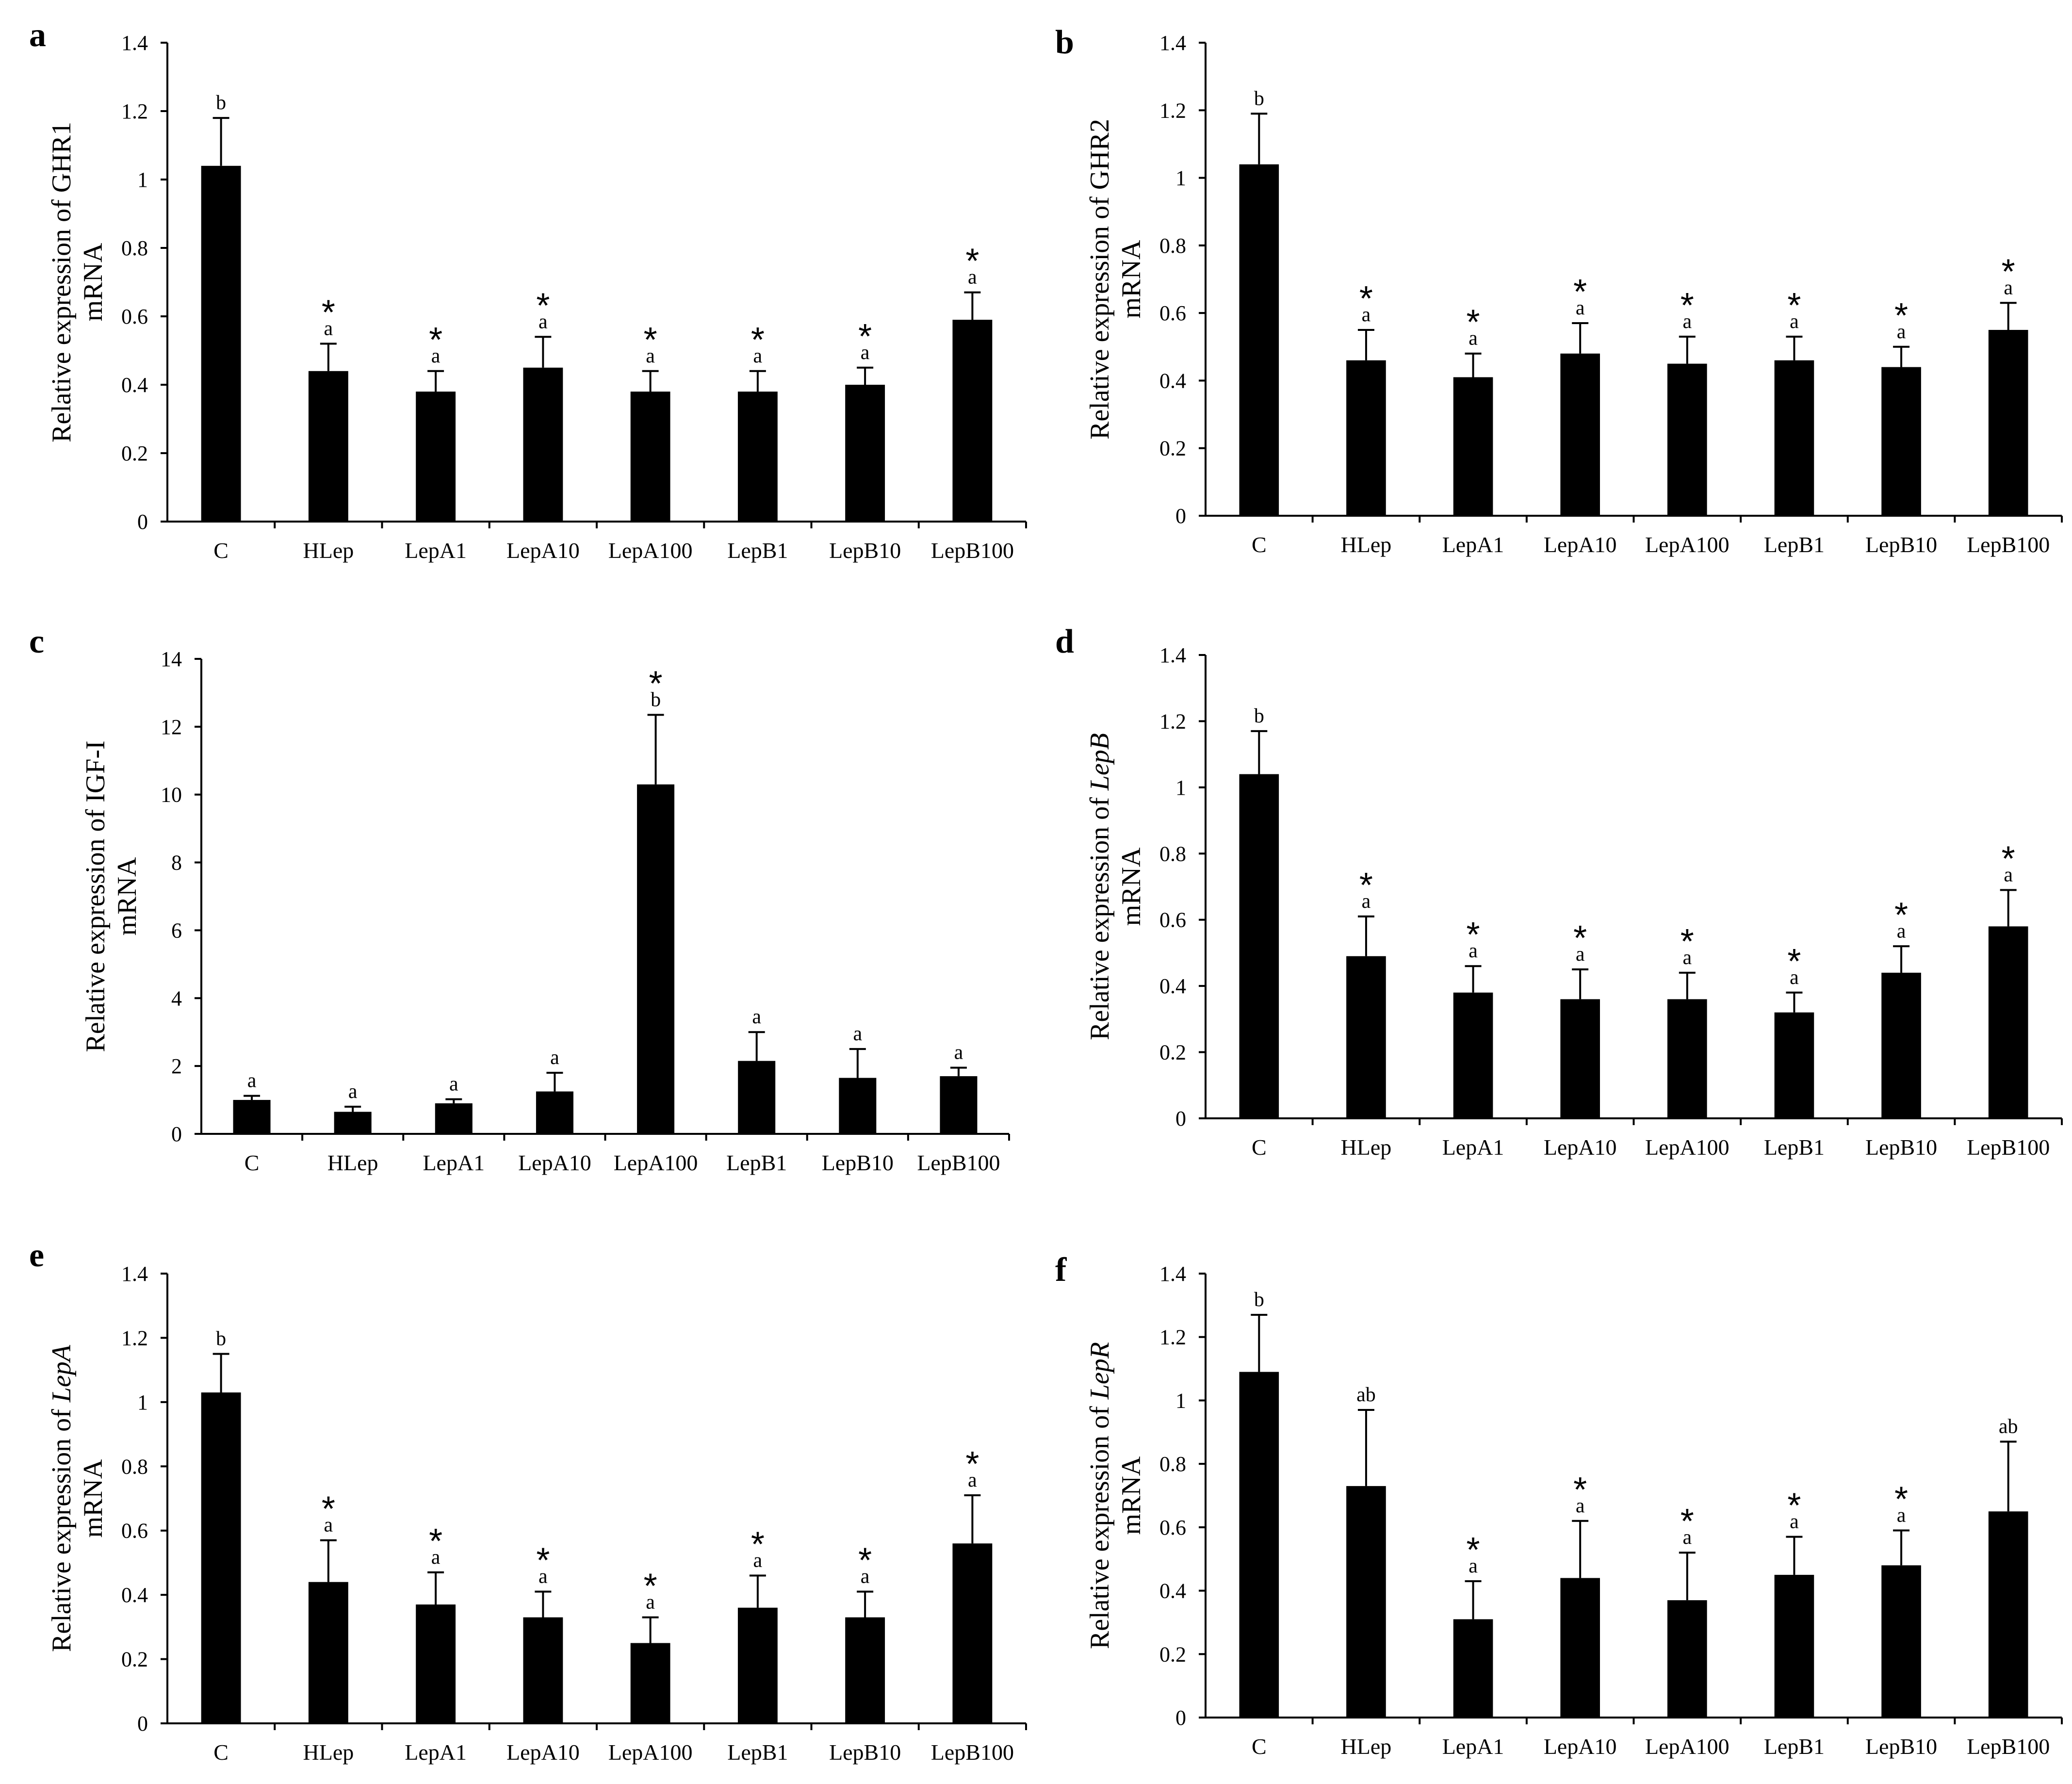 This screenshot has width=2072, height=1784. What do you see at coordinates (36, 641) in the screenshot?
I see `panel-letter: c` at bounding box center [36, 641].